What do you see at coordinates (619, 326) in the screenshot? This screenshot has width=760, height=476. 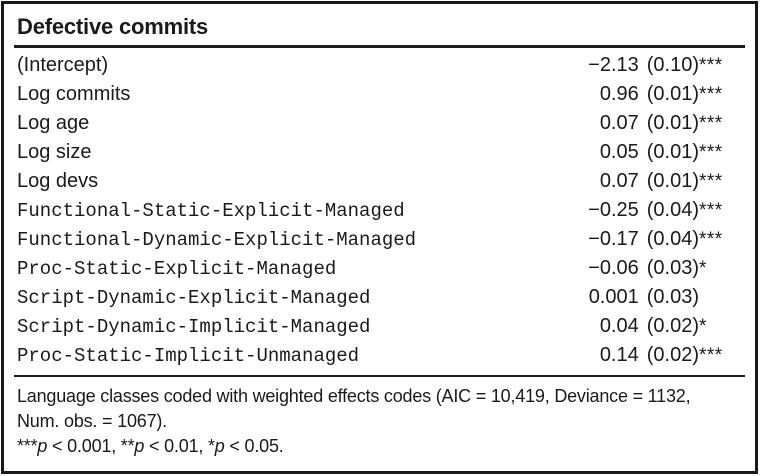 I see `estimate-value: 0.04` at bounding box center [619, 326].